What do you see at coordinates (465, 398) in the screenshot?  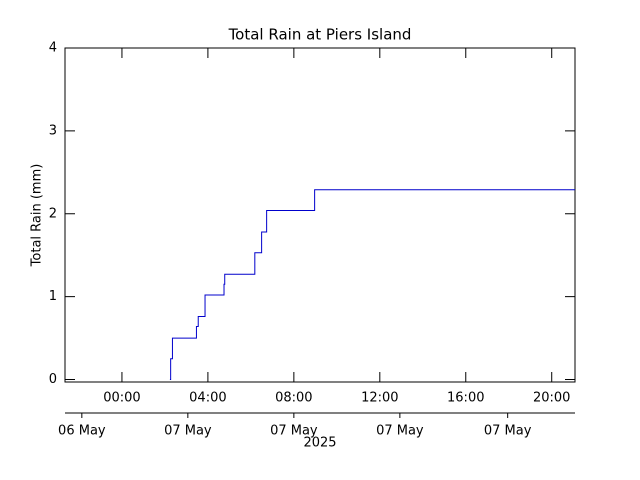 I see `x-tick-label: 16:00` at bounding box center [465, 398].